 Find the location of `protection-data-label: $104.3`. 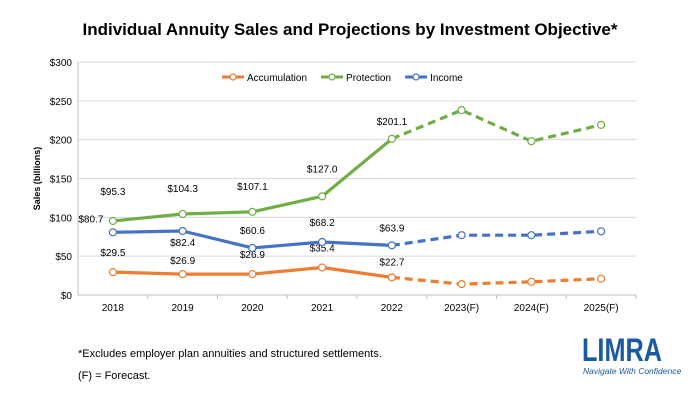

protection-data-label: $104.3 is located at coordinates (182, 189).